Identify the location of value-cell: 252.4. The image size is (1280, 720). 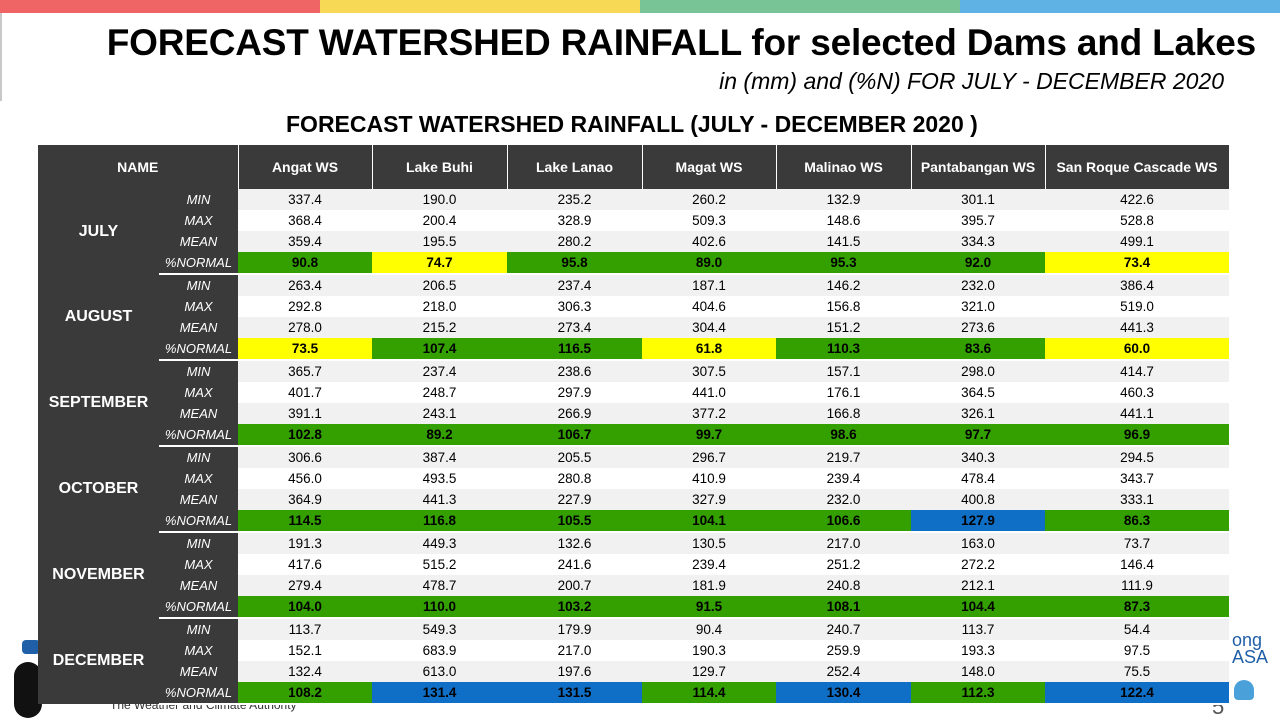
(843, 671).